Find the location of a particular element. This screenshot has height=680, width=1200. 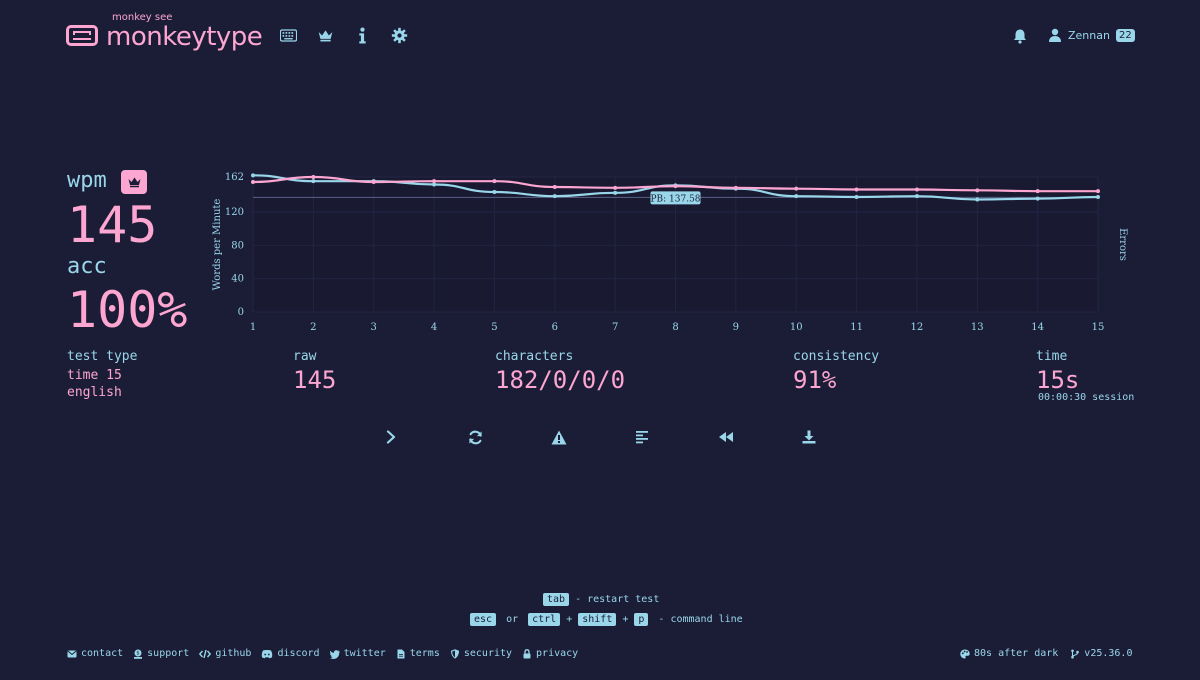

characters-value: 182/0/0/0 is located at coordinates (560, 380).